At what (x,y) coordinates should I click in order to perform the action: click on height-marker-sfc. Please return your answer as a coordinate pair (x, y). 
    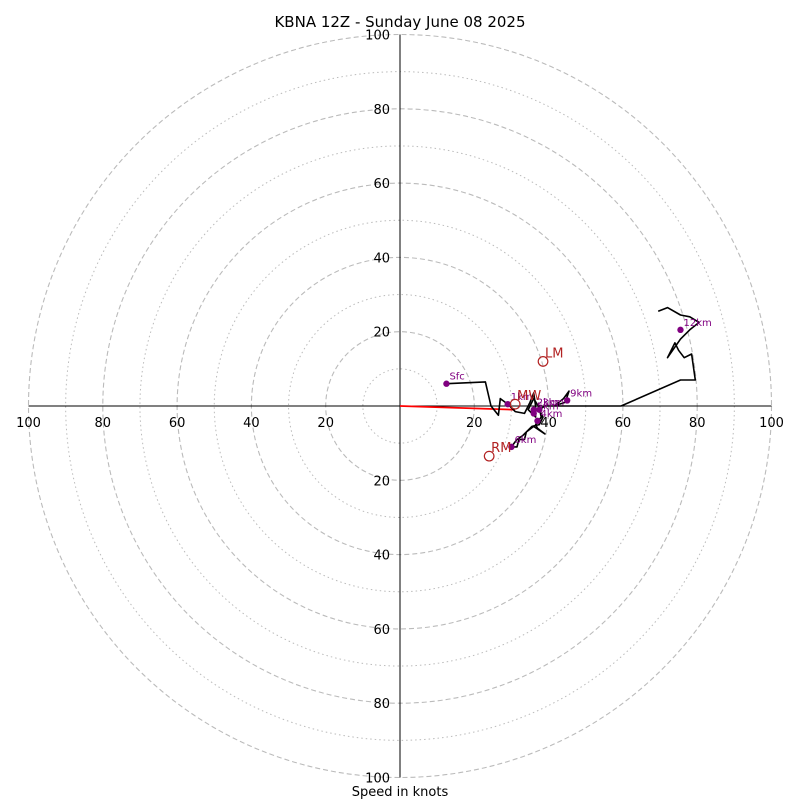
    Looking at the image, I should click on (446, 383).